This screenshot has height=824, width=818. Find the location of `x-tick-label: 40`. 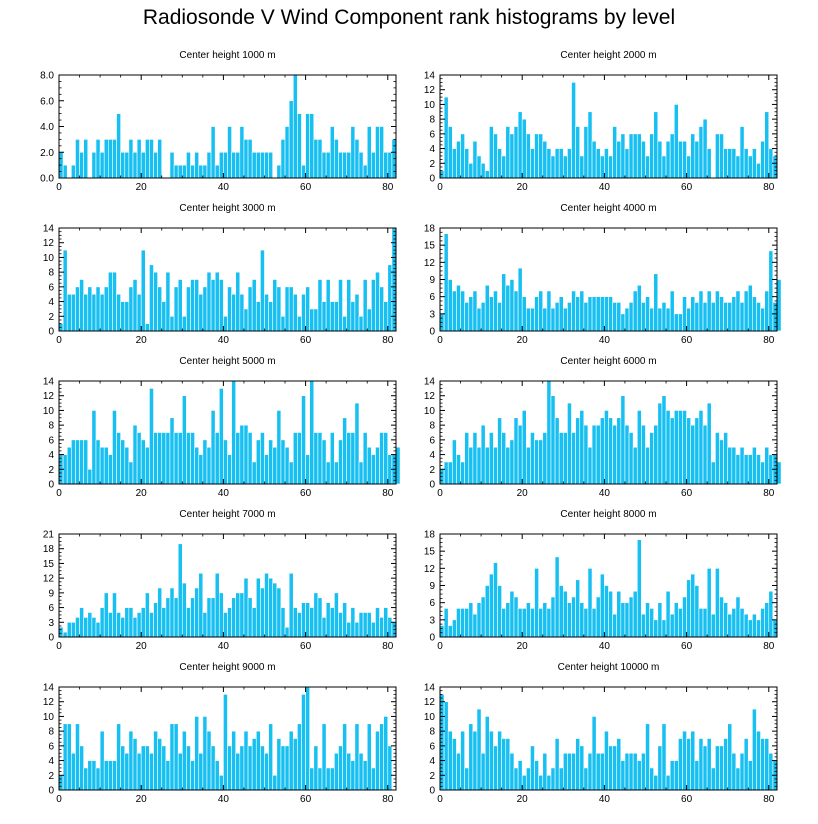

x-tick-label: 40 is located at coordinates (224, 646).